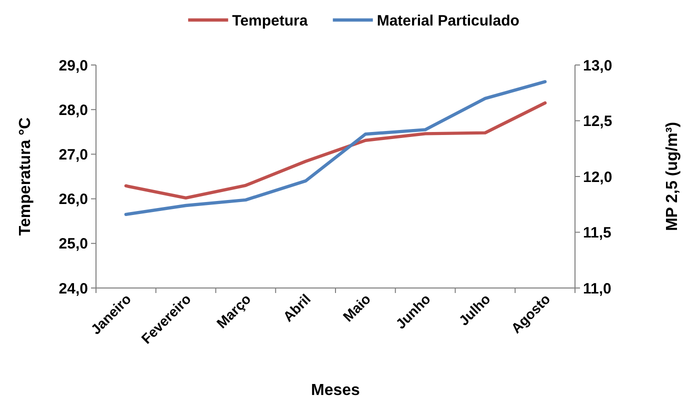 The image size is (697, 403). Describe the element at coordinates (597, 289) in the screenshot. I see `y2-tick-label: 11,0` at that location.